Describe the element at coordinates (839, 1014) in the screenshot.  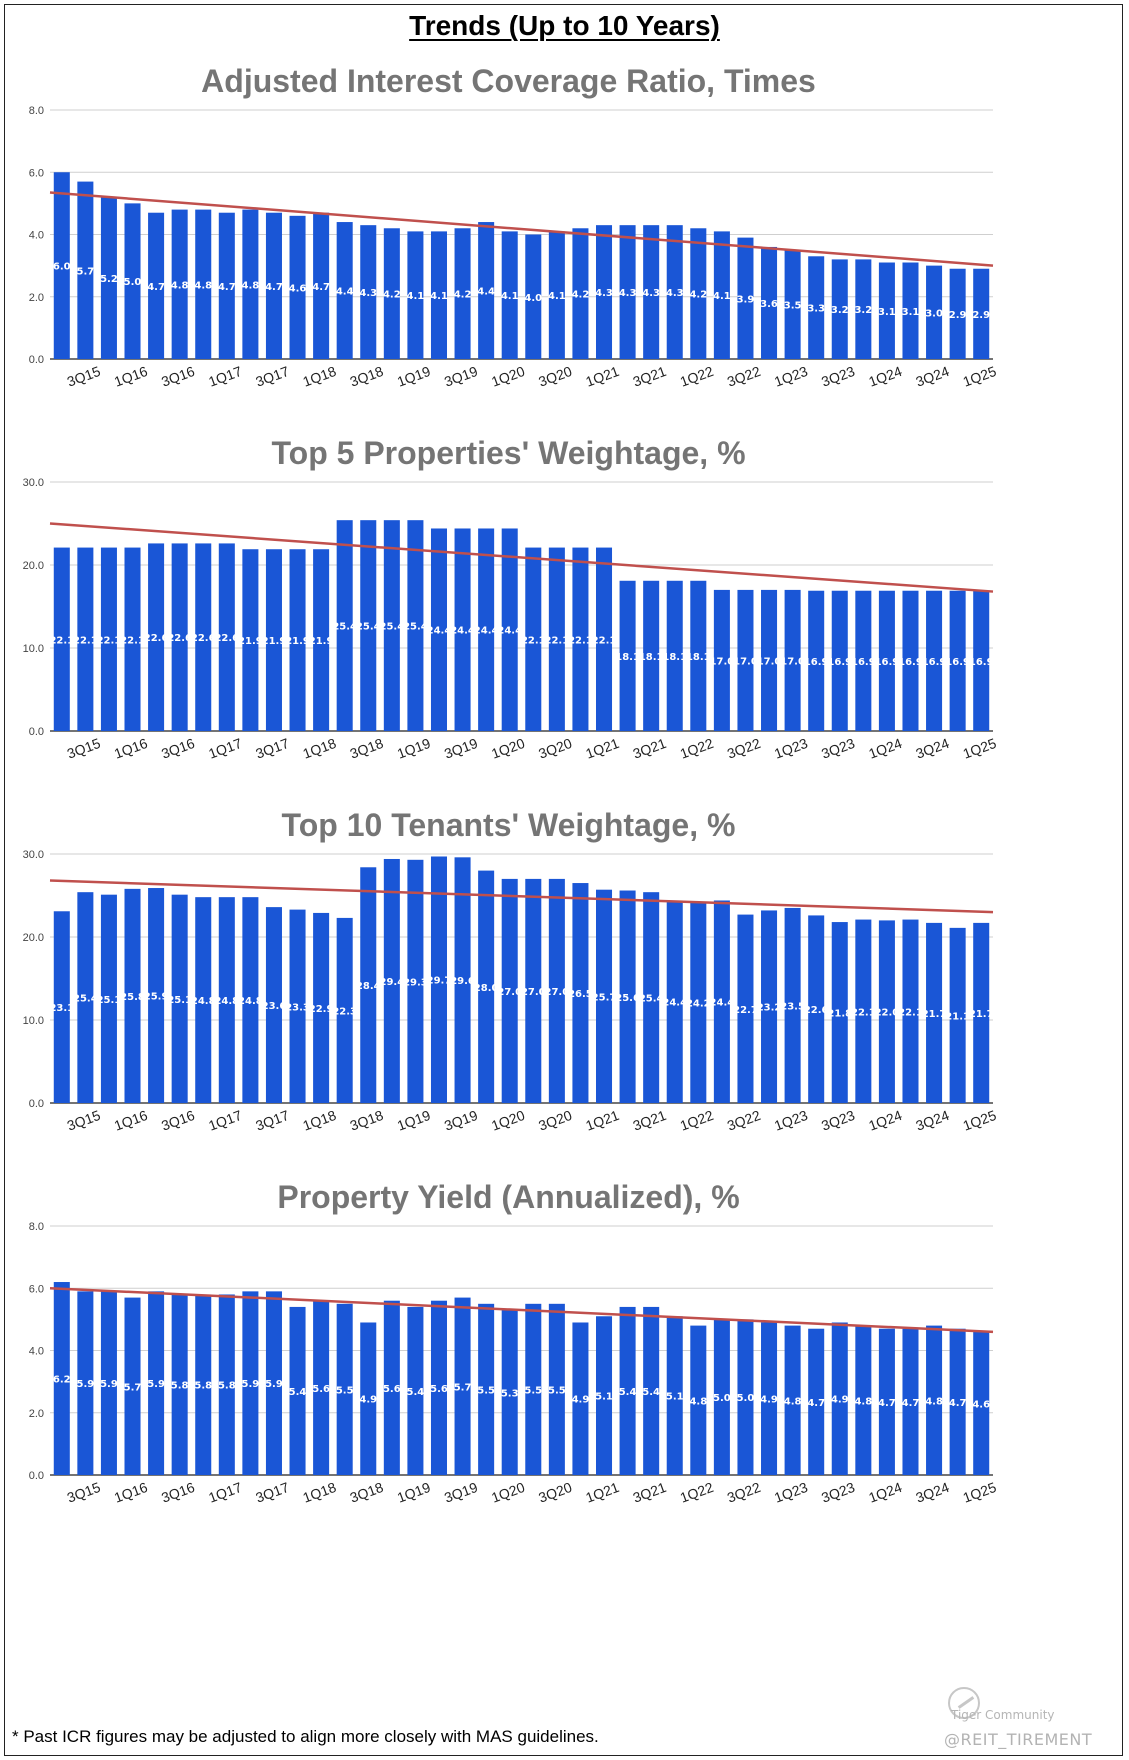
I see `data-label: 21.8` at that location.